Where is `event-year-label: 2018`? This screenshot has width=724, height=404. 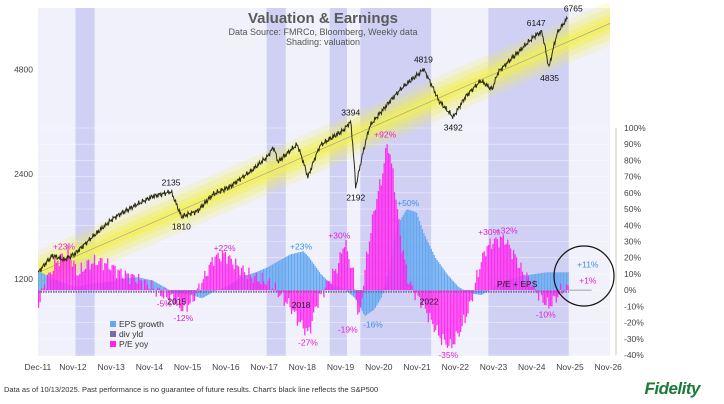
event-year-label: 2018 is located at coordinates (301, 305).